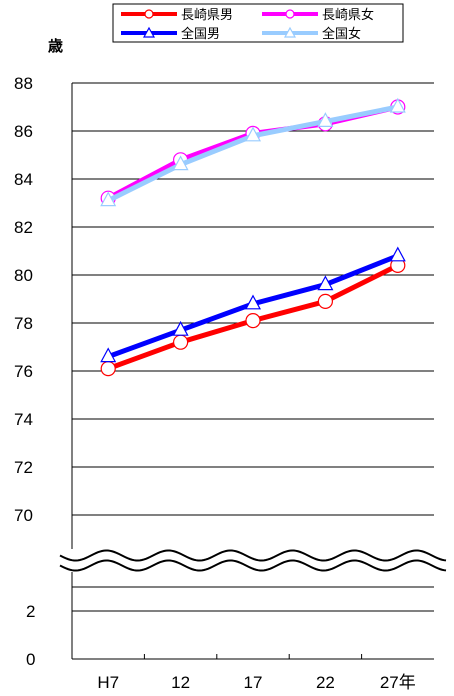  I want to click on y-tick-label: 76, so click(23, 371).